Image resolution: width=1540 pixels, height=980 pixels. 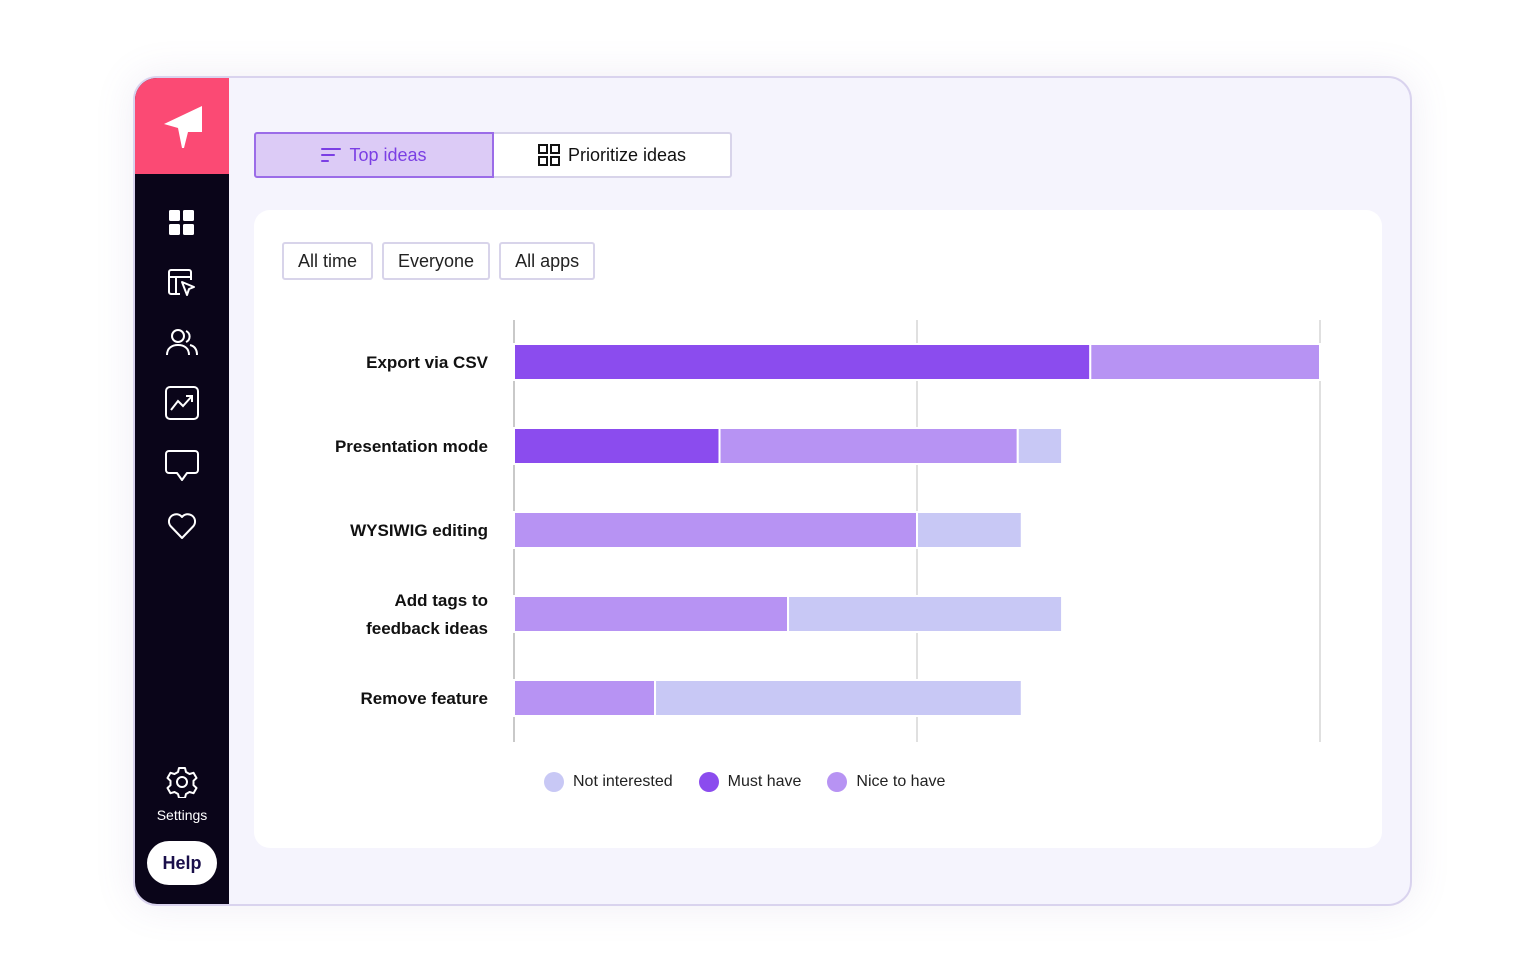 I want to click on nav-favorites, so click(x=182, y=526).